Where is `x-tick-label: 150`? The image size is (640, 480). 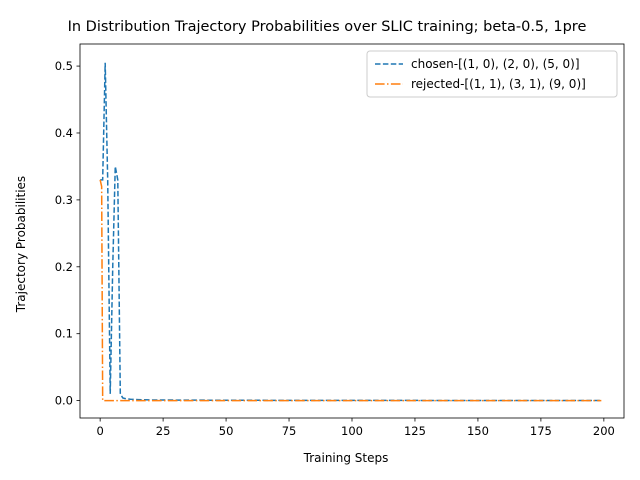
x-tick-label: 150 is located at coordinates (478, 431).